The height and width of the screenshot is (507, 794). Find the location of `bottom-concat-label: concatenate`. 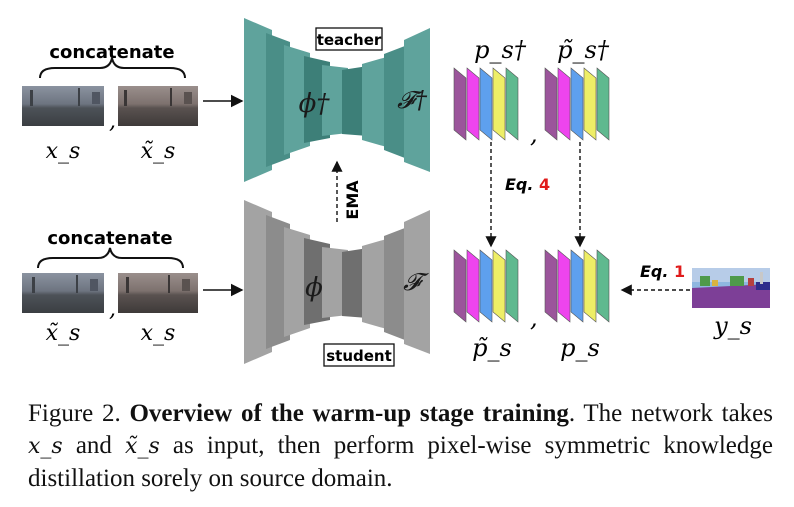

bottom-concat-label: concatenate is located at coordinates (109, 238).